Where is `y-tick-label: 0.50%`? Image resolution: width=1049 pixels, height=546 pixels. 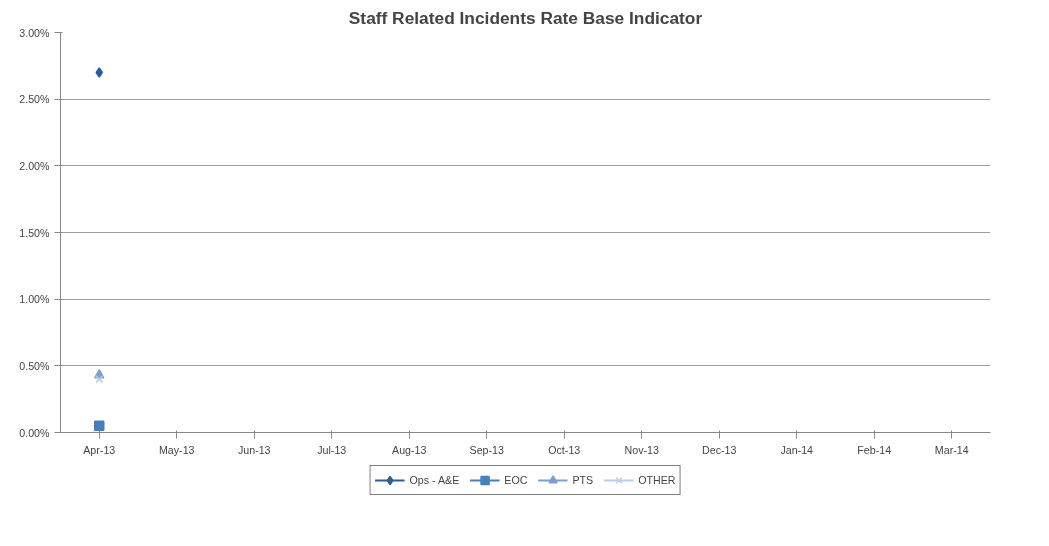 y-tick-label: 0.50% is located at coordinates (35, 365).